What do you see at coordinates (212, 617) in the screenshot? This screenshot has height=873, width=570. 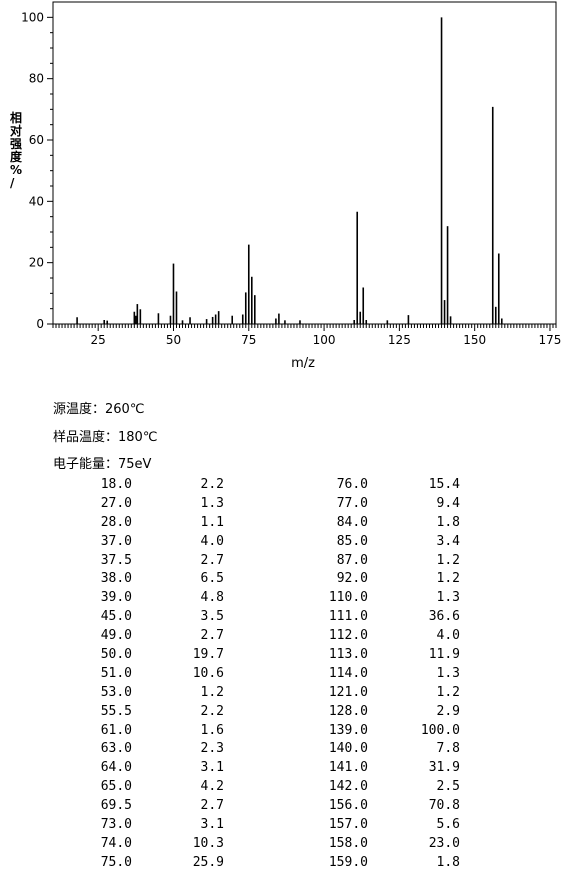 I see `intensity-cell: 3.5` at bounding box center [212, 617].